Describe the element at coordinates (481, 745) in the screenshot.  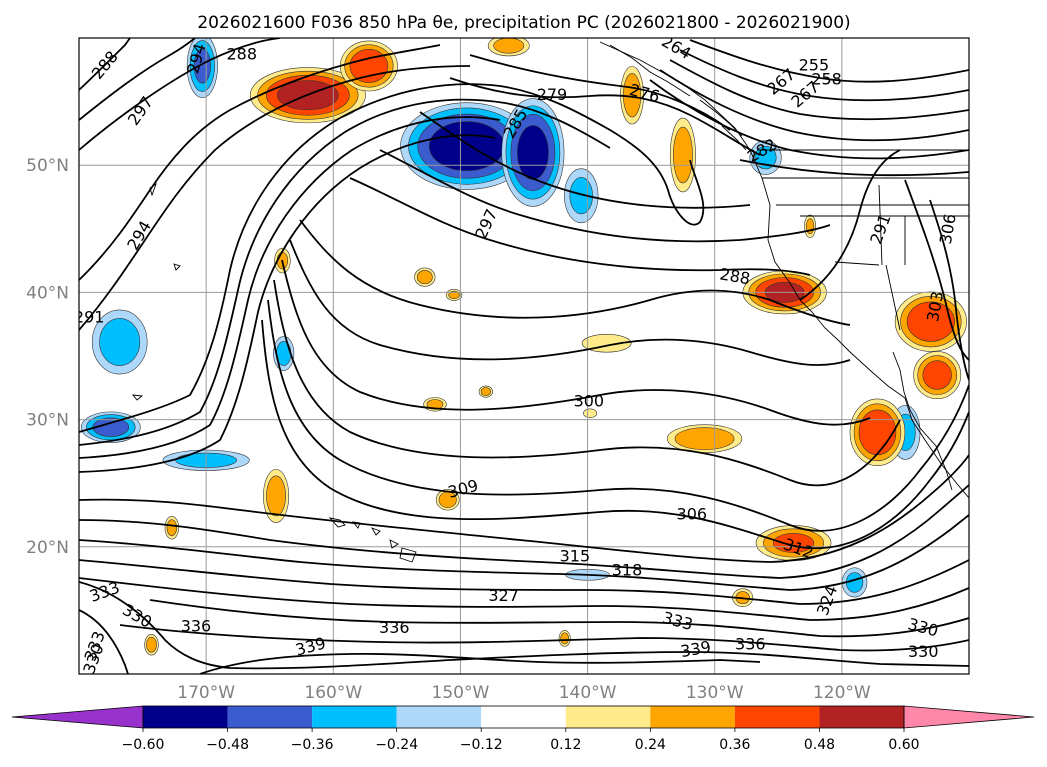
I see `colorbar-tick-label: −0.12` at that location.